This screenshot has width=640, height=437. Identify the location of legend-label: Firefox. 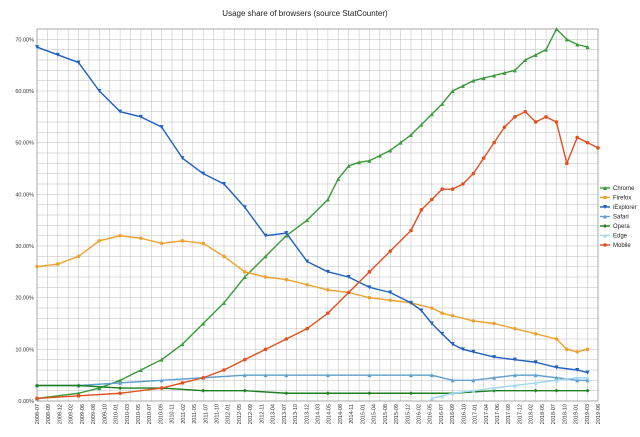
(622, 199).